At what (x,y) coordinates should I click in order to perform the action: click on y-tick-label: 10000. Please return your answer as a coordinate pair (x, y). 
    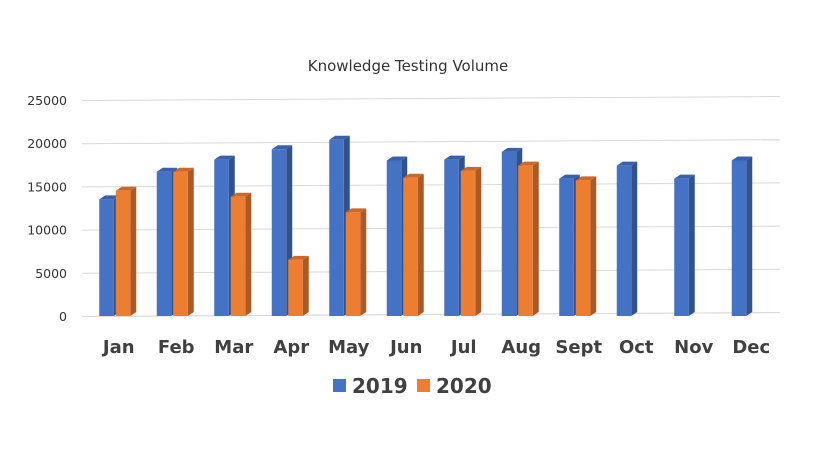
    Looking at the image, I should click on (47, 230).